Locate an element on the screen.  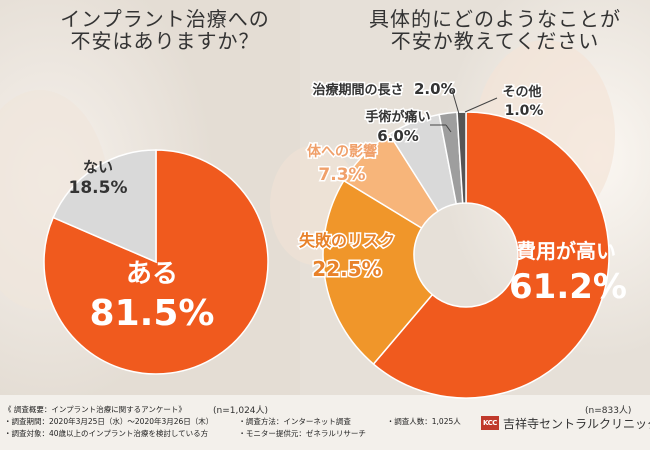
right-label-pain: 手術が痛い is located at coordinates (397, 117).